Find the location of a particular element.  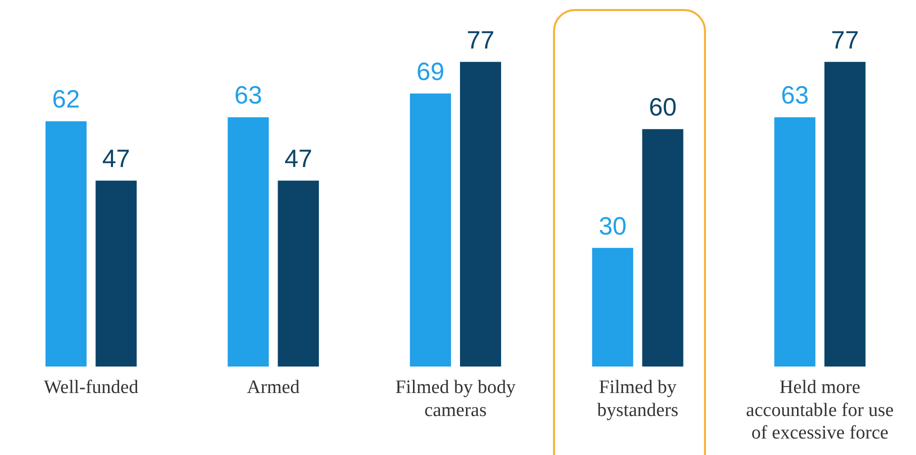

data-label: 69 is located at coordinates (430, 72).